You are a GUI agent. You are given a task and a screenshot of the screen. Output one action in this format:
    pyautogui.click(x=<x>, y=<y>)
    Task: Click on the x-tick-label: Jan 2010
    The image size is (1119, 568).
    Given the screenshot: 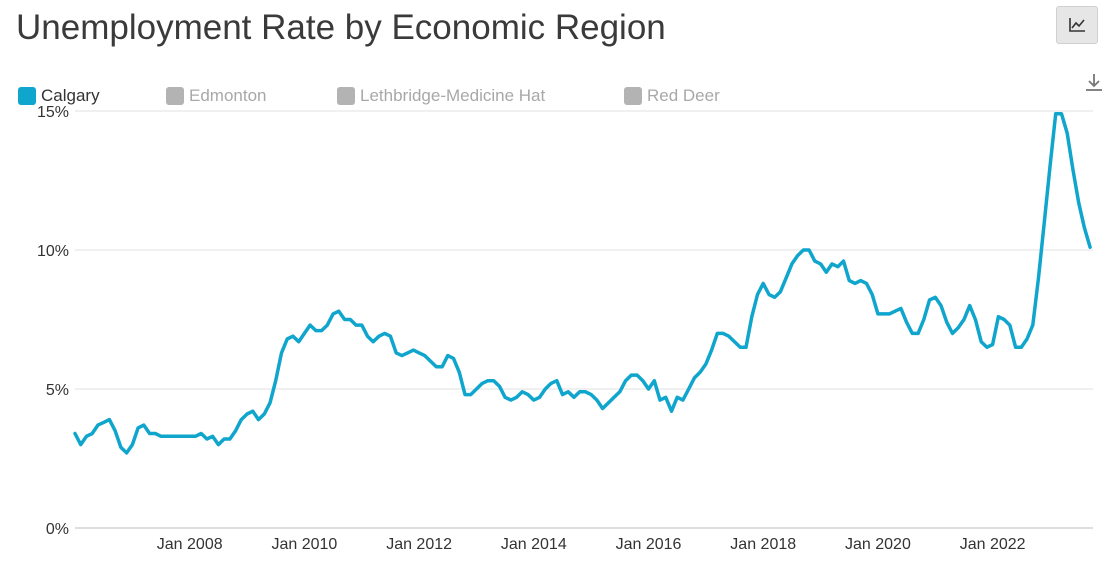 What is the action you would take?
    pyautogui.click(x=304, y=544)
    